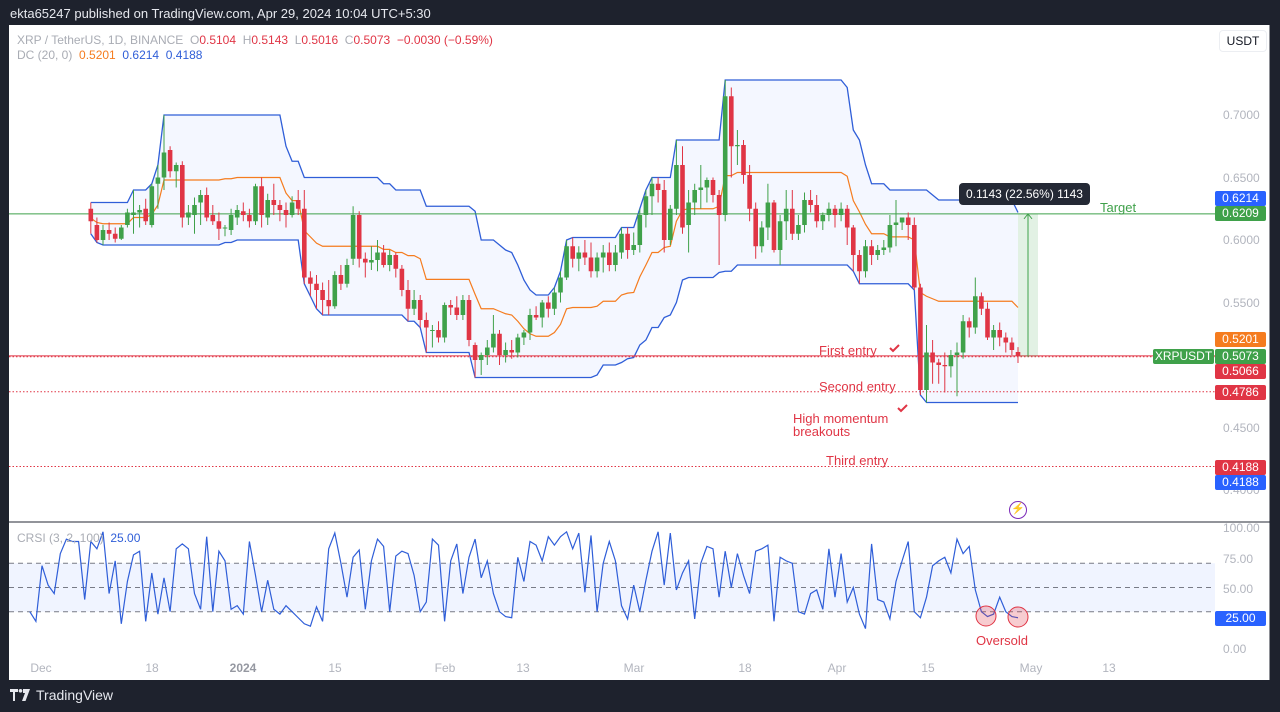 The width and height of the screenshot is (1280, 712). Describe the element at coordinates (320, 40) in the screenshot. I see `low-value: 0.5016` at that location.